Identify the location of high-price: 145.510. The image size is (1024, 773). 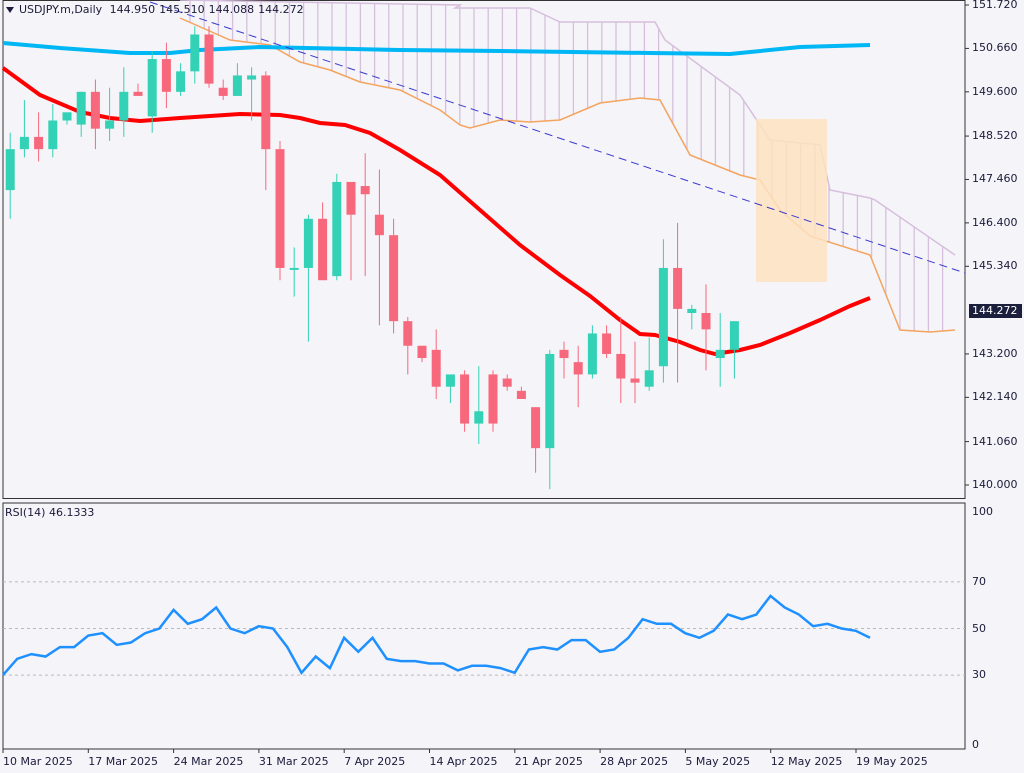
(182, 9).